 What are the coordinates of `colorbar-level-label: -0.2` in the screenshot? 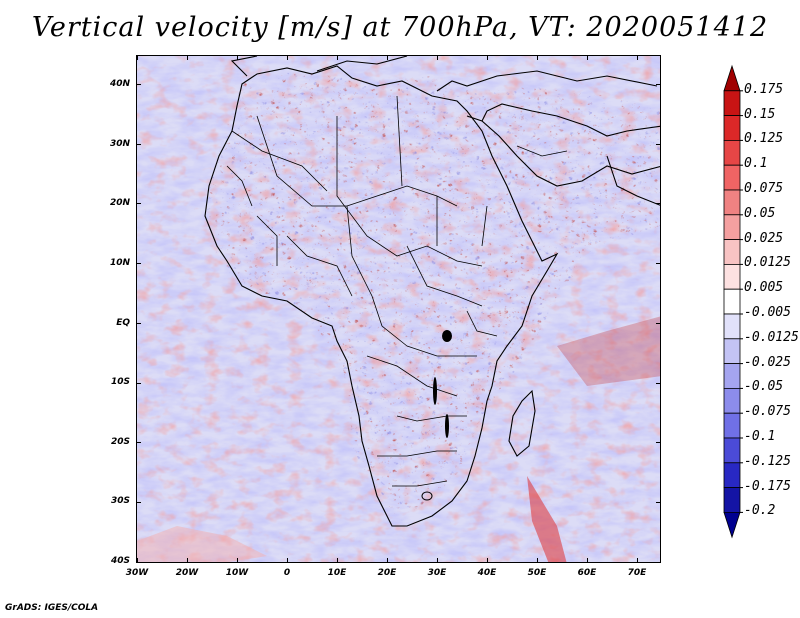 It's located at (760, 511).